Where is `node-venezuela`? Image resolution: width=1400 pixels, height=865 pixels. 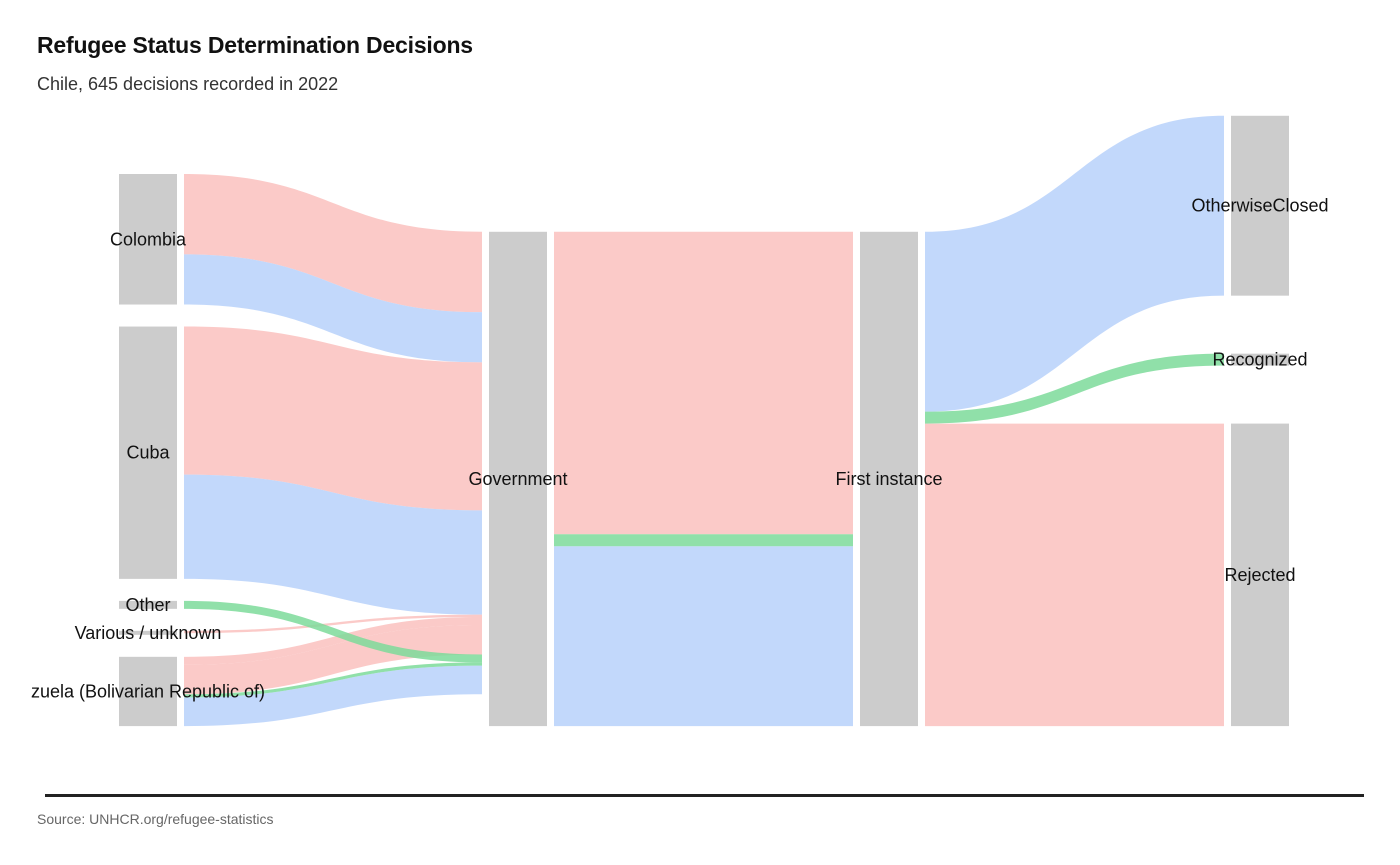
node-venezuela is located at coordinates (148, 691).